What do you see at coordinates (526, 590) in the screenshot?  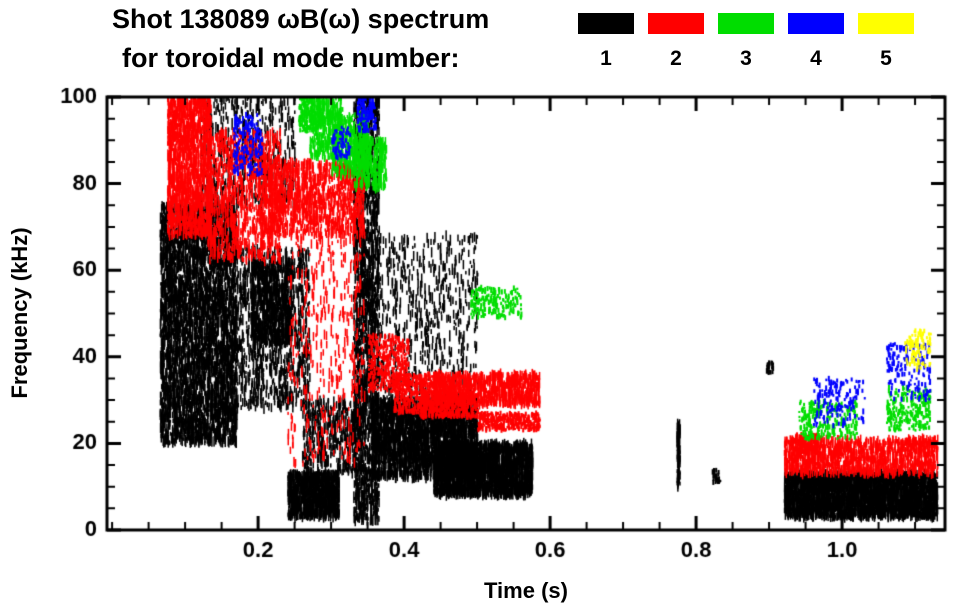 I see `x-axis-label: Time (s)` at bounding box center [526, 590].